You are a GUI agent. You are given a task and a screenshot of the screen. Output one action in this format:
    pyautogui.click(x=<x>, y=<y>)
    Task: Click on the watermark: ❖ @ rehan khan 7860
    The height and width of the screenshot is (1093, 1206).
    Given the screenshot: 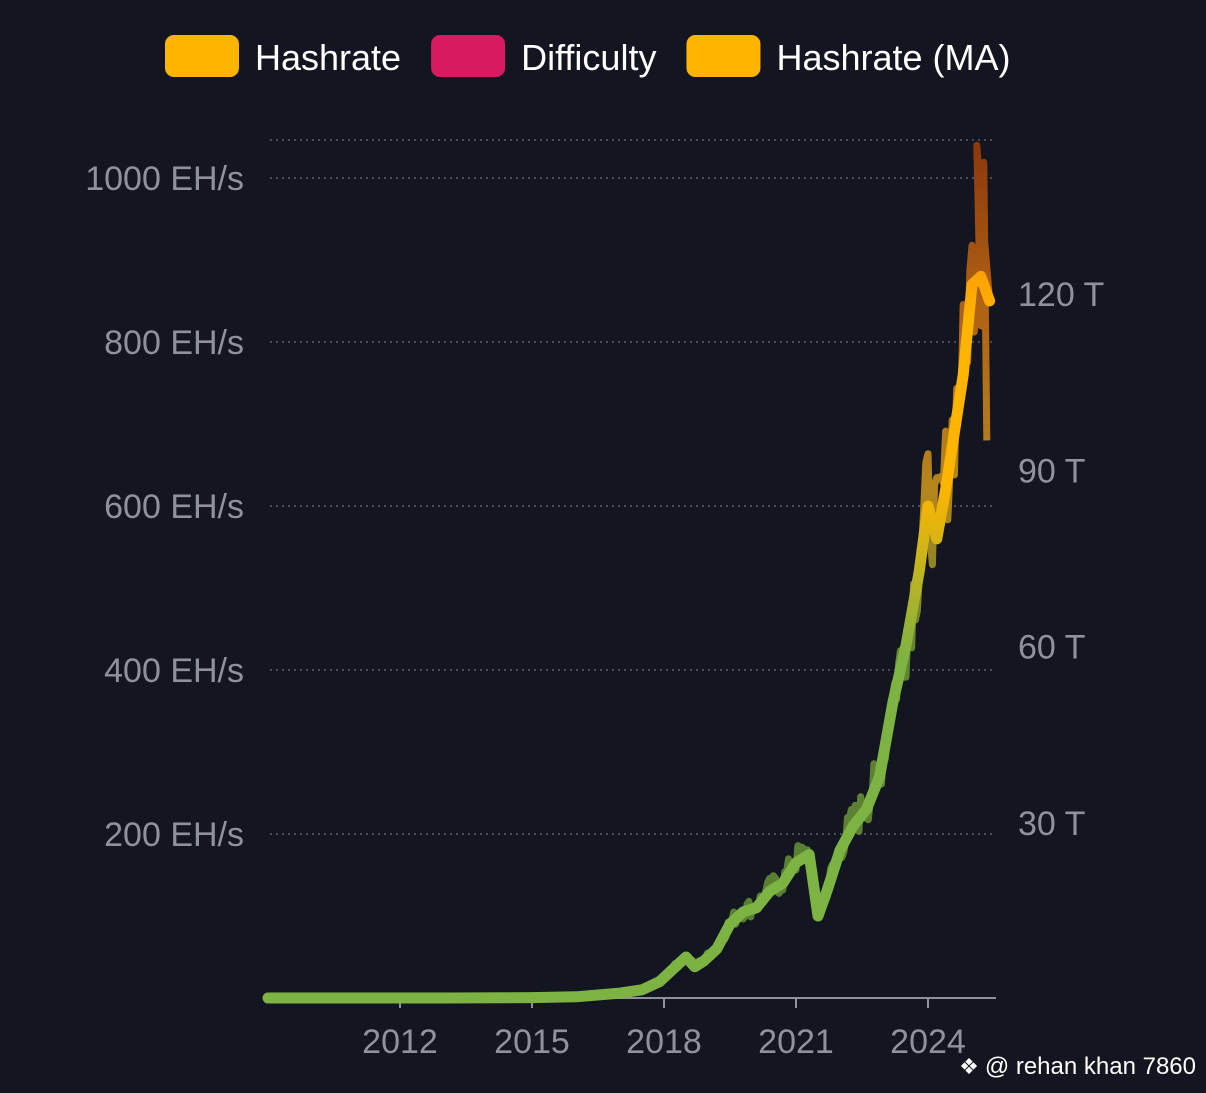 What is the action you would take?
    pyautogui.click(x=1077, y=1067)
    